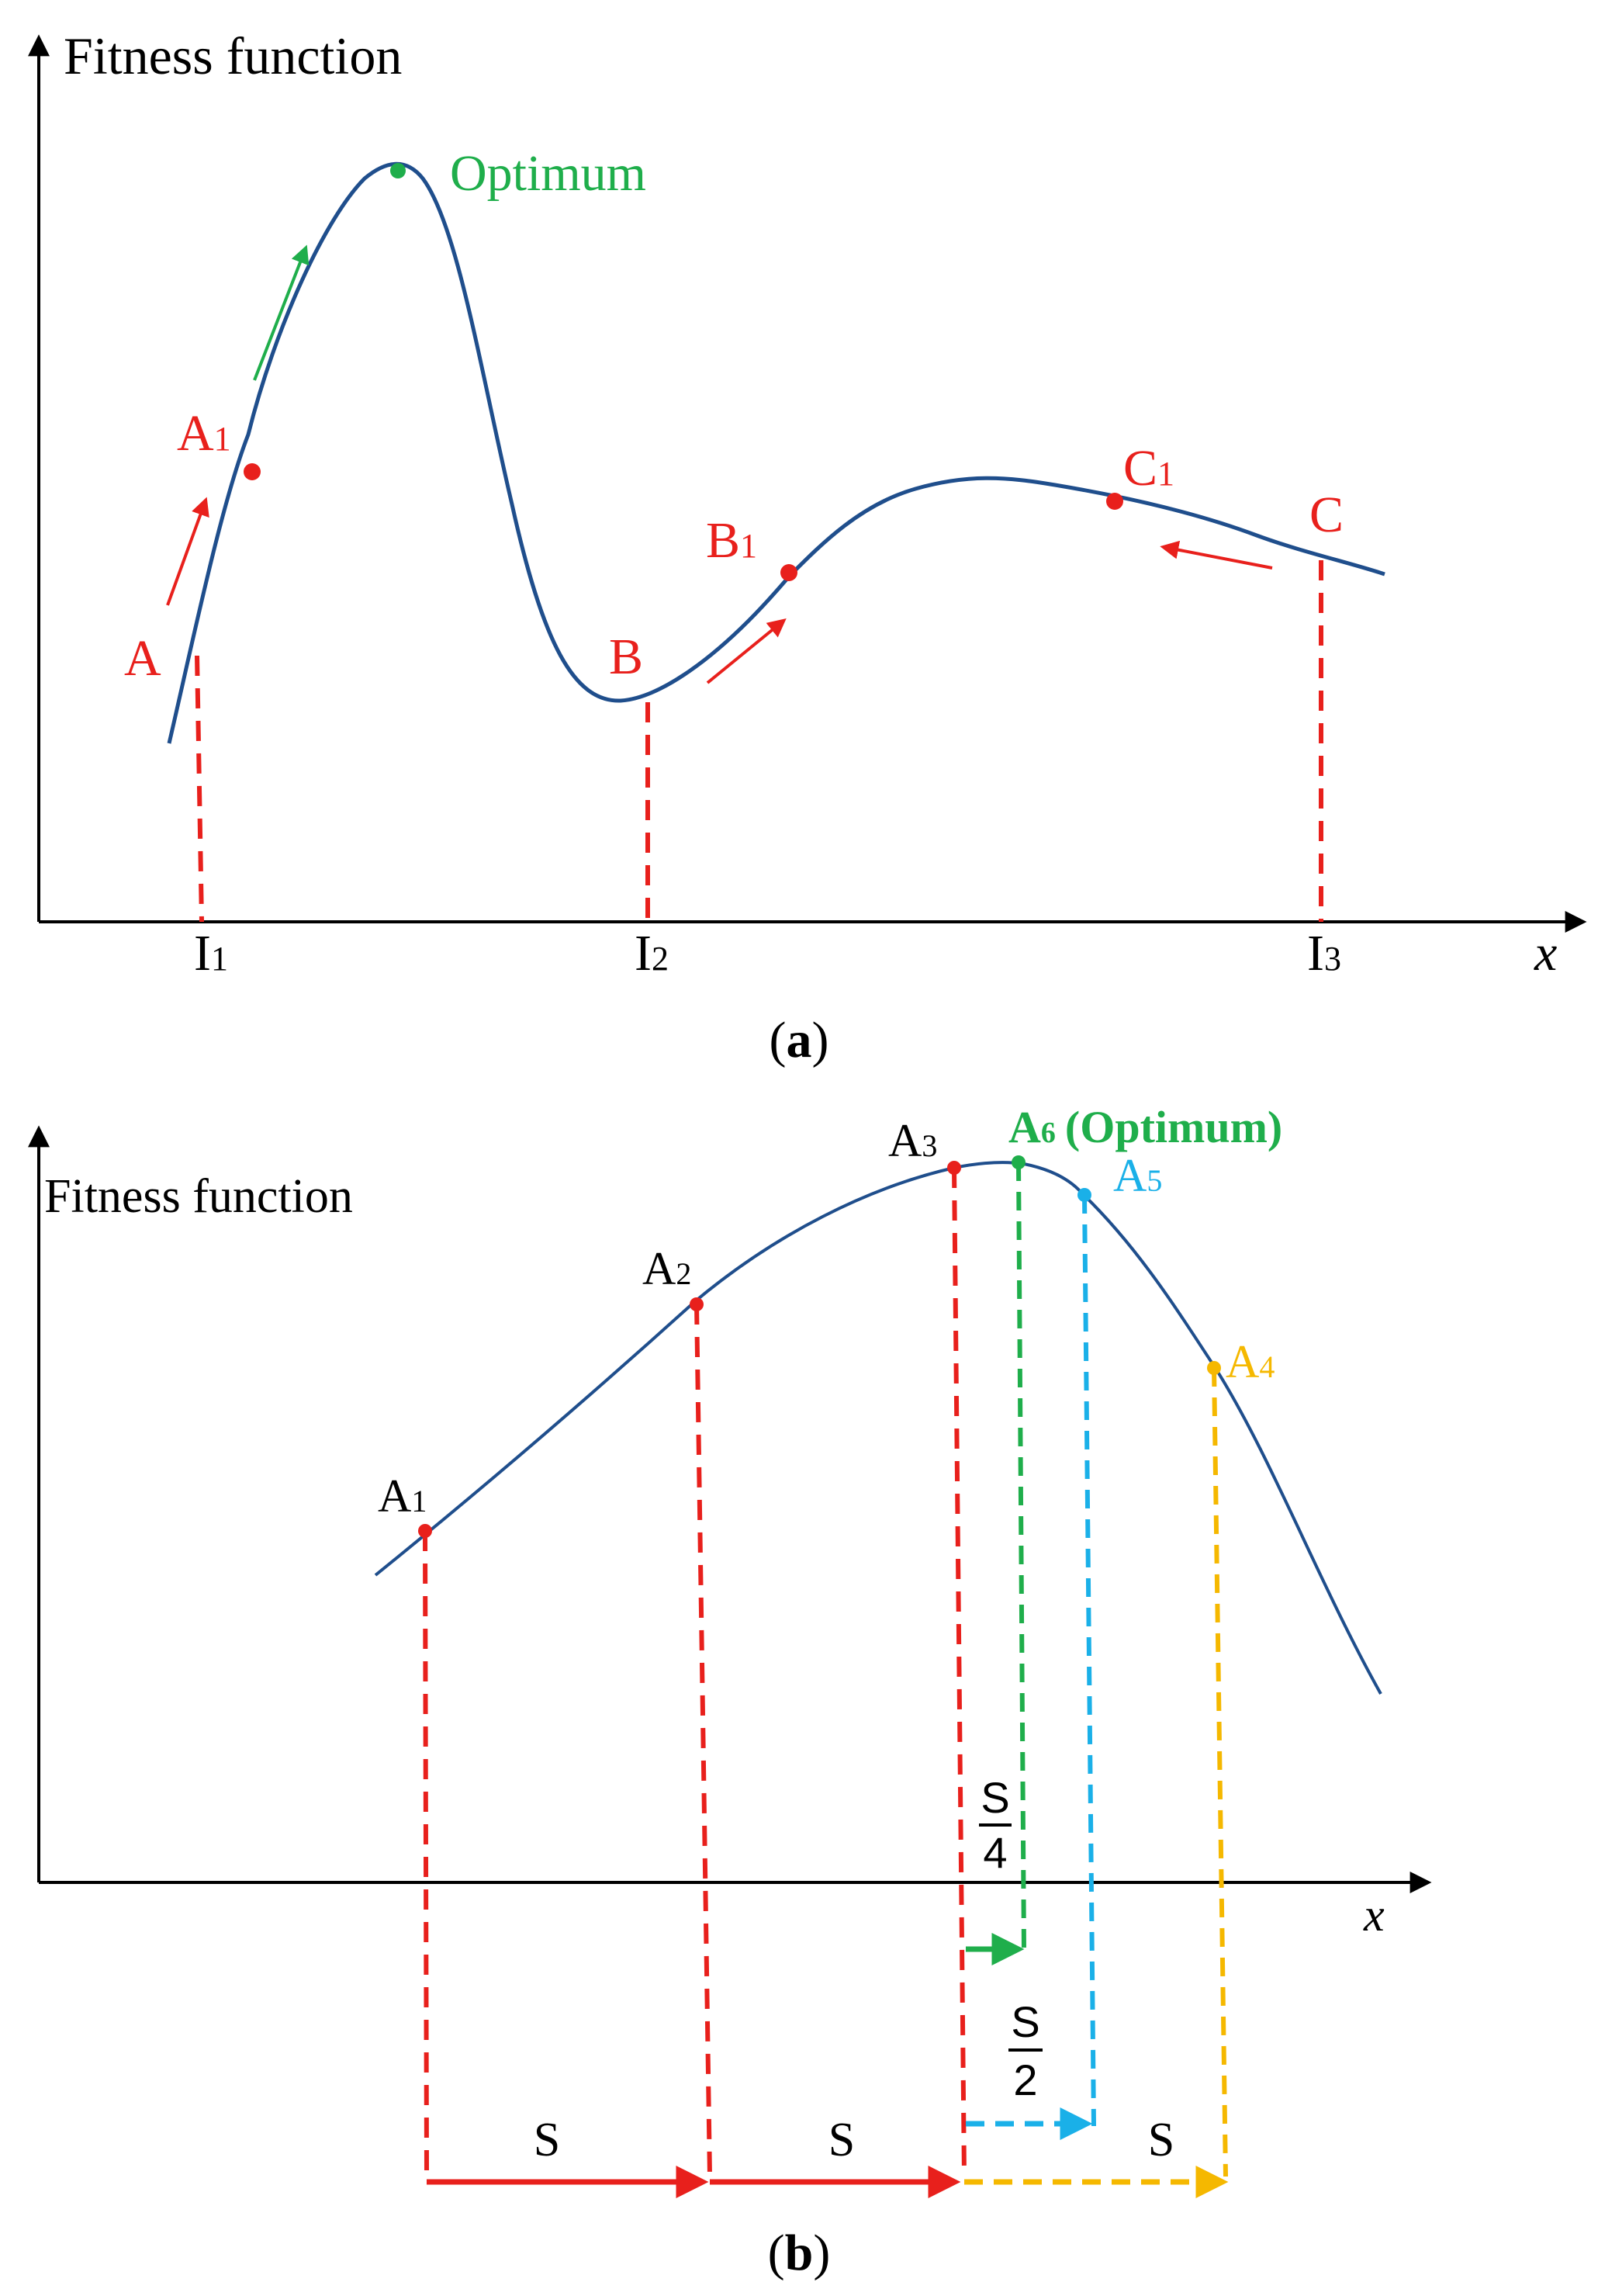 This screenshot has height=2296, width=1598. What do you see at coordinates (799, 1040) in the screenshot?
I see `panel-a-caption: (a)` at bounding box center [799, 1040].